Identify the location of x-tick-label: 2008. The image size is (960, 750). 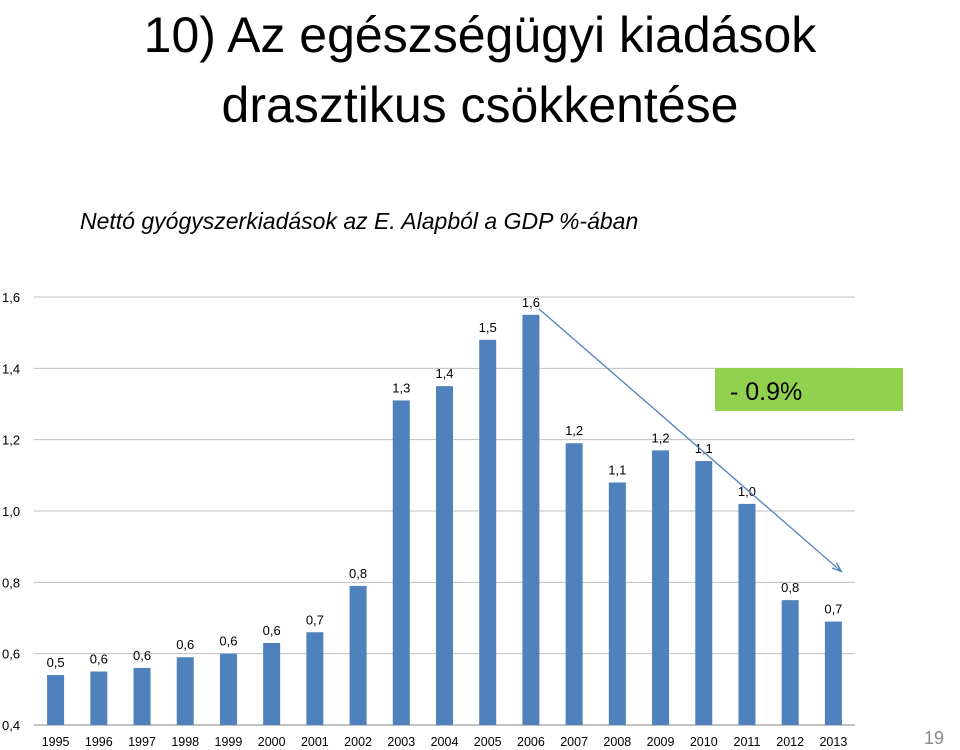
(617, 742).